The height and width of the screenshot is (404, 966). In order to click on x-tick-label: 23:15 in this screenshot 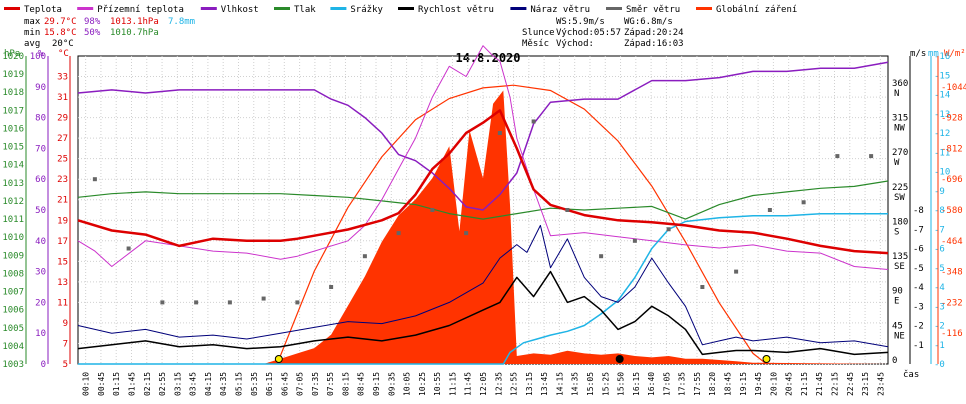, I will do `click(865, 384)`.